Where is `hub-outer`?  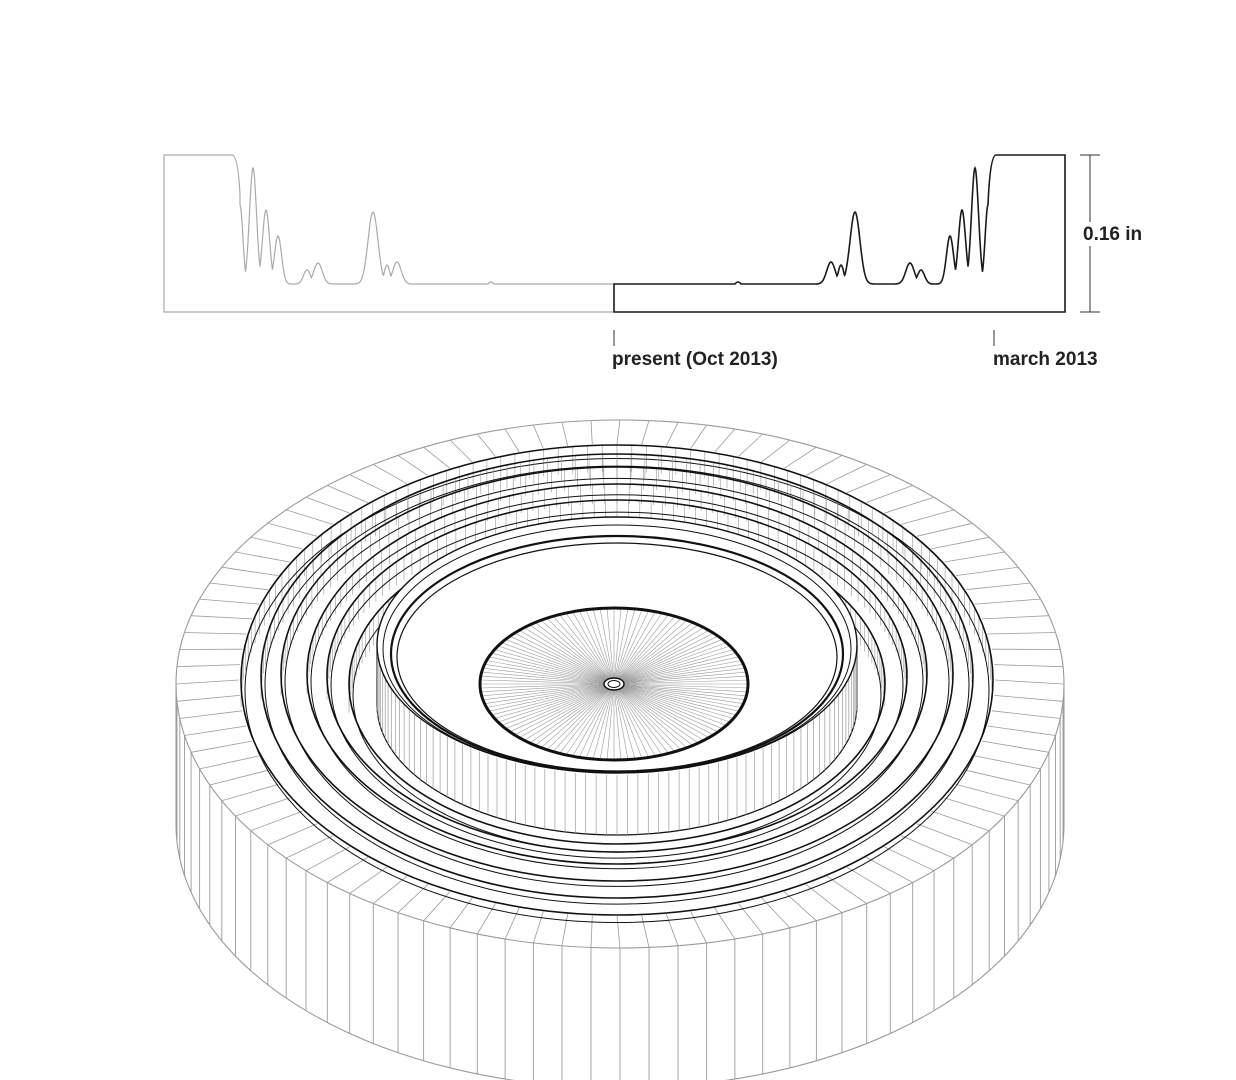
hub-outer is located at coordinates (614, 684).